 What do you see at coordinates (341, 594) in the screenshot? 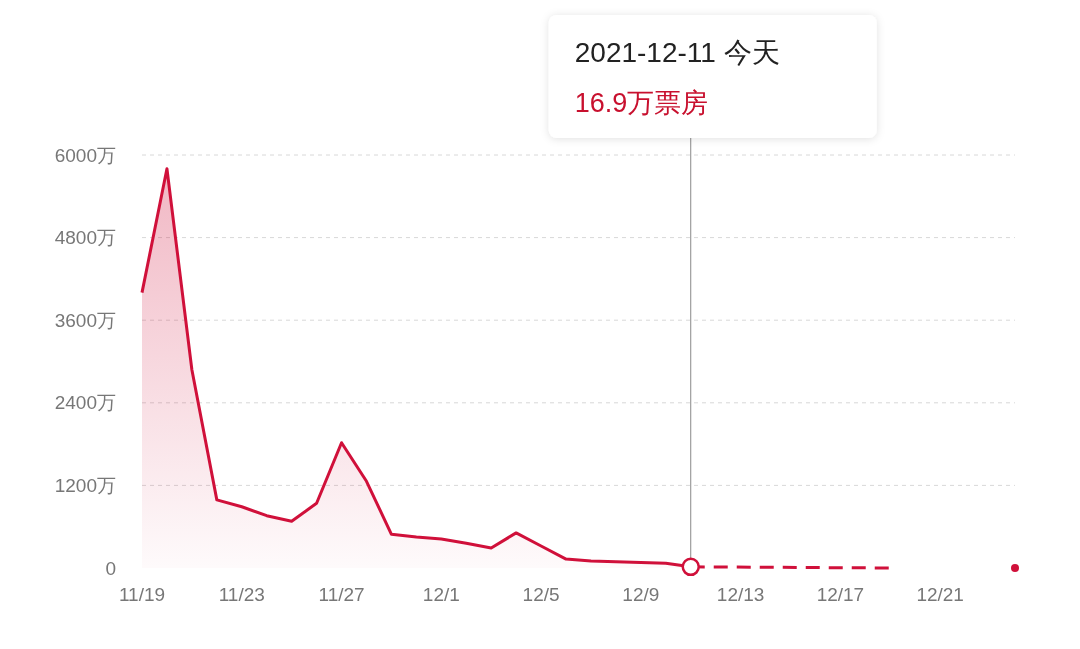
I see `x-tick-label: 11/27` at bounding box center [341, 594].